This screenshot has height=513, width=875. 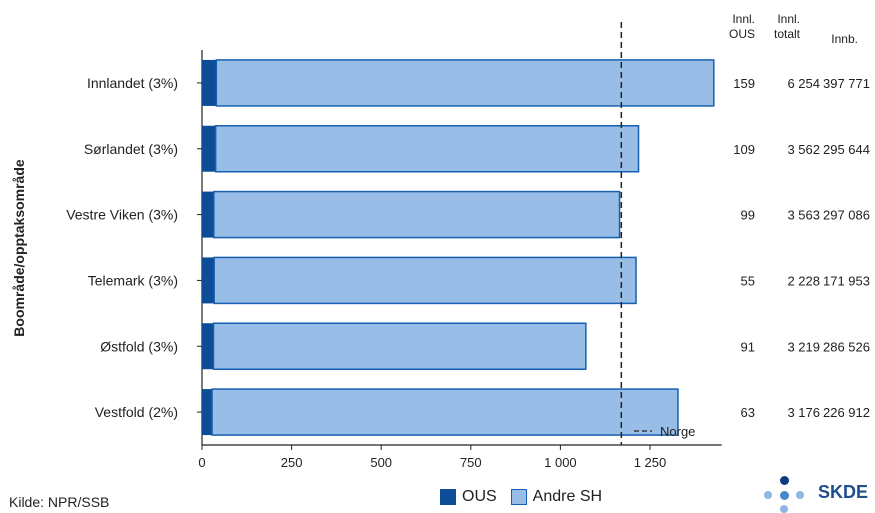 I want to click on legend-item-andre-sh: Andre SH, so click(x=556, y=497).